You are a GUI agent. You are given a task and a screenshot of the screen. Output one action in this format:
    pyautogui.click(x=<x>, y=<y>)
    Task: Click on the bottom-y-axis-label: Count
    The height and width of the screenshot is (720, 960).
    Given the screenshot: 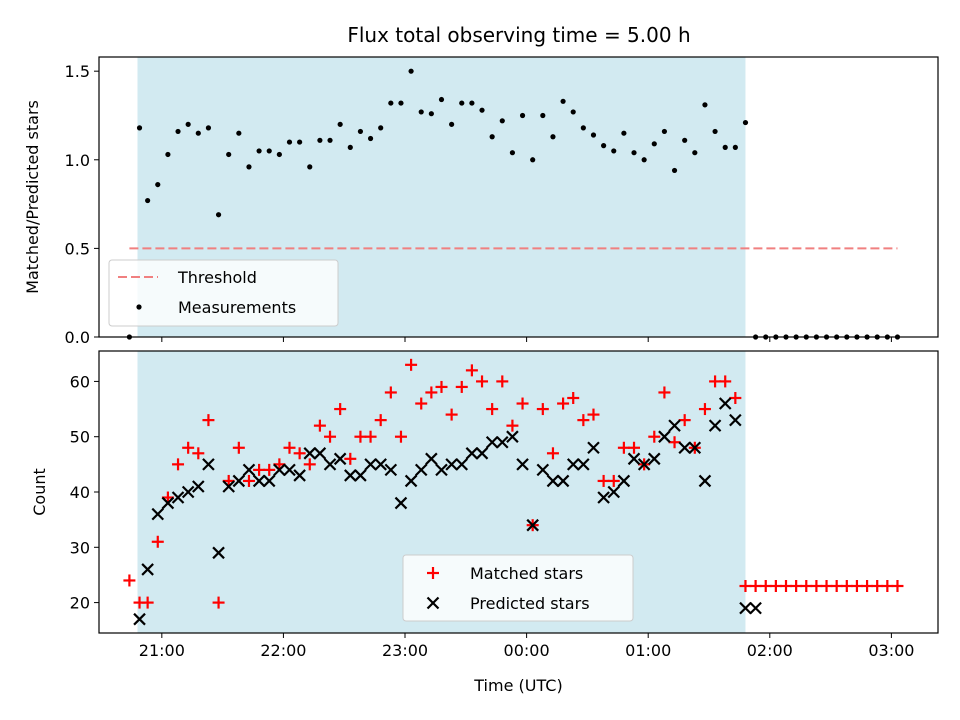 What is the action you would take?
    pyautogui.click(x=39, y=492)
    